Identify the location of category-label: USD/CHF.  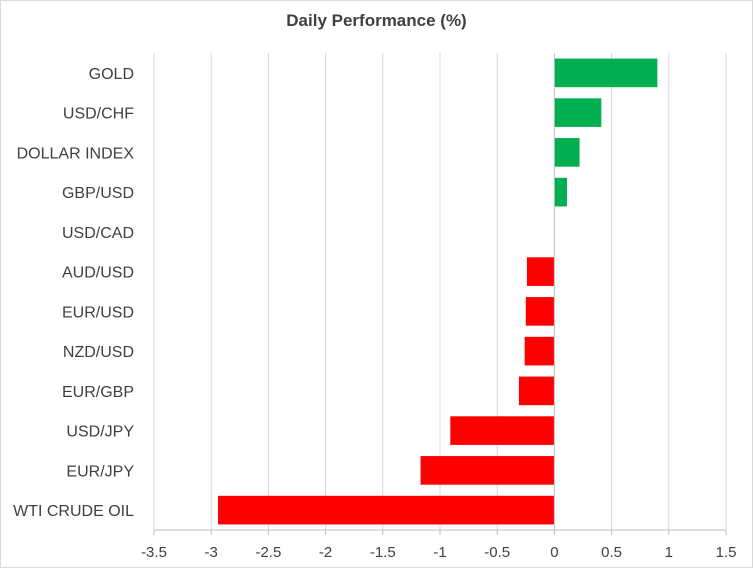
(98, 114).